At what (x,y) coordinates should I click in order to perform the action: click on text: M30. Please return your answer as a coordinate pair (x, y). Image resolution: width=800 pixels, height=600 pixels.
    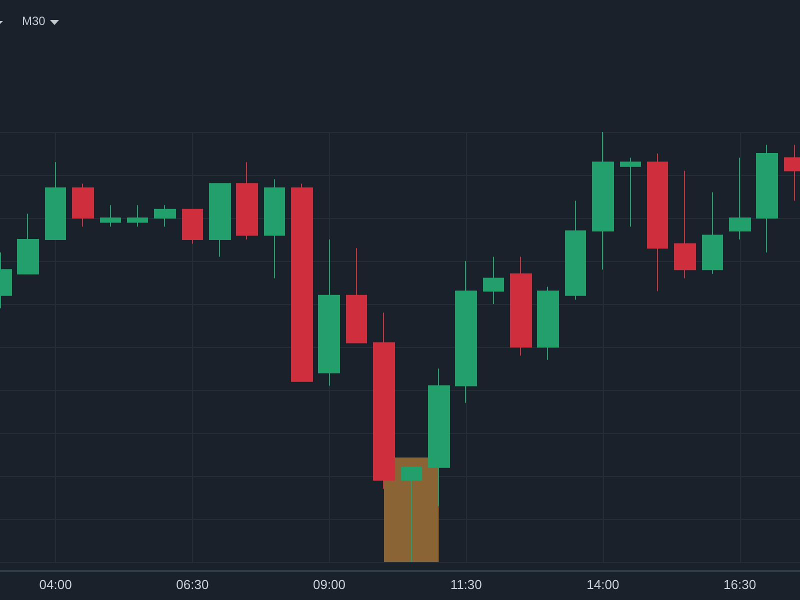
    Looking at the image, I should click on (34, 21).